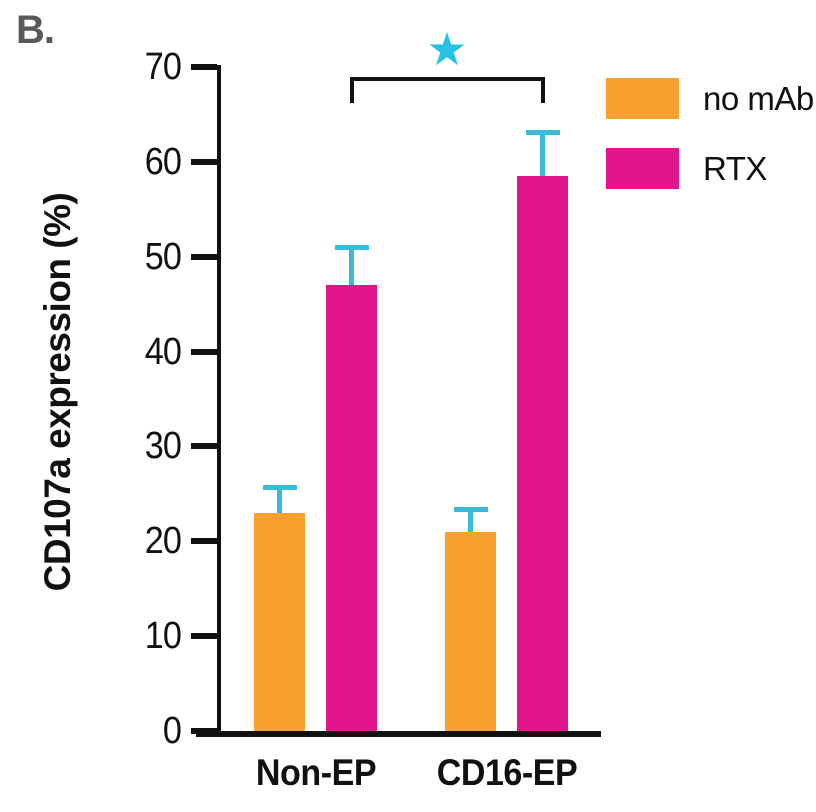 The height and width of the screenshot is (812, 816). Describe the element at coordinates (470, 632) in the screenshot. I see `bar-no-mAb-CD16-EP` at that location.